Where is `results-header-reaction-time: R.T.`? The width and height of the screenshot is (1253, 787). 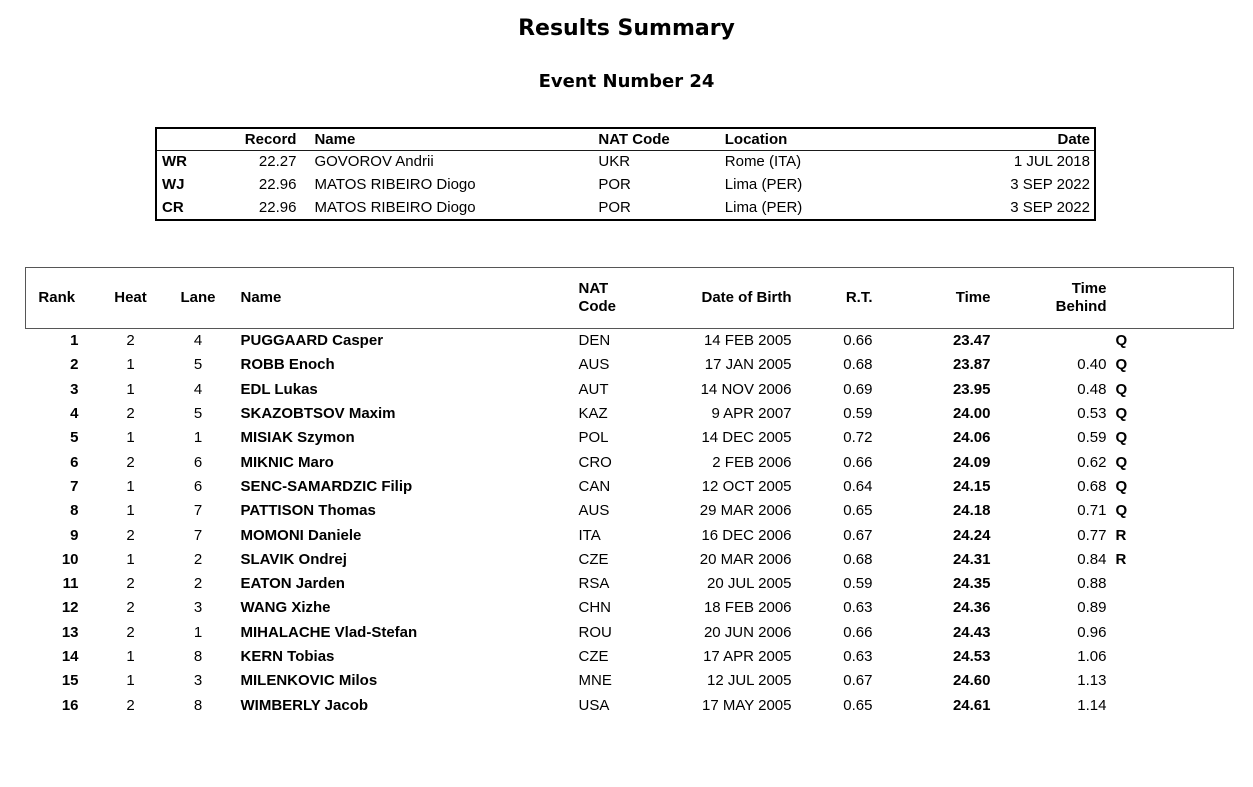 results-header-reaction-time: R.T. is located at coordinates (840, 298).